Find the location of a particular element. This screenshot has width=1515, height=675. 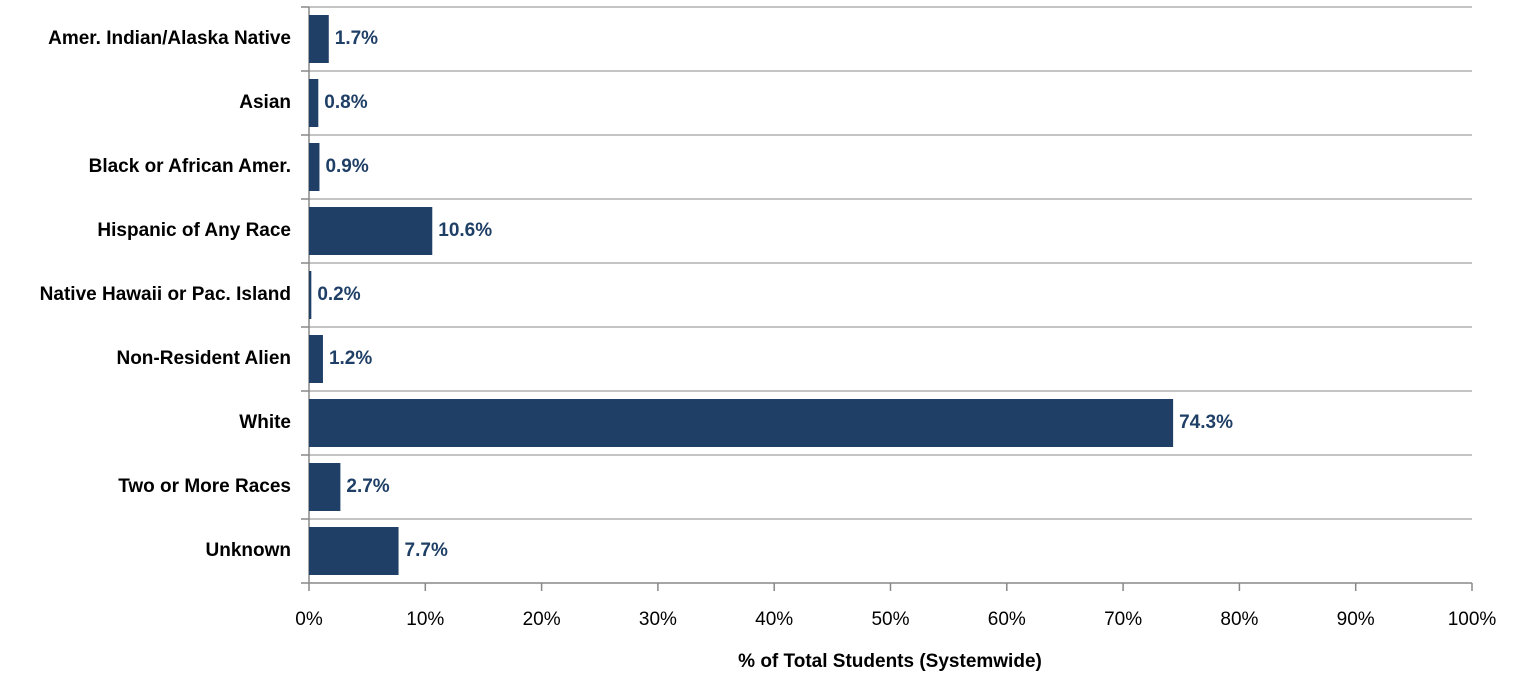

value-label: 10.6% is located at coordinates (465, 230).